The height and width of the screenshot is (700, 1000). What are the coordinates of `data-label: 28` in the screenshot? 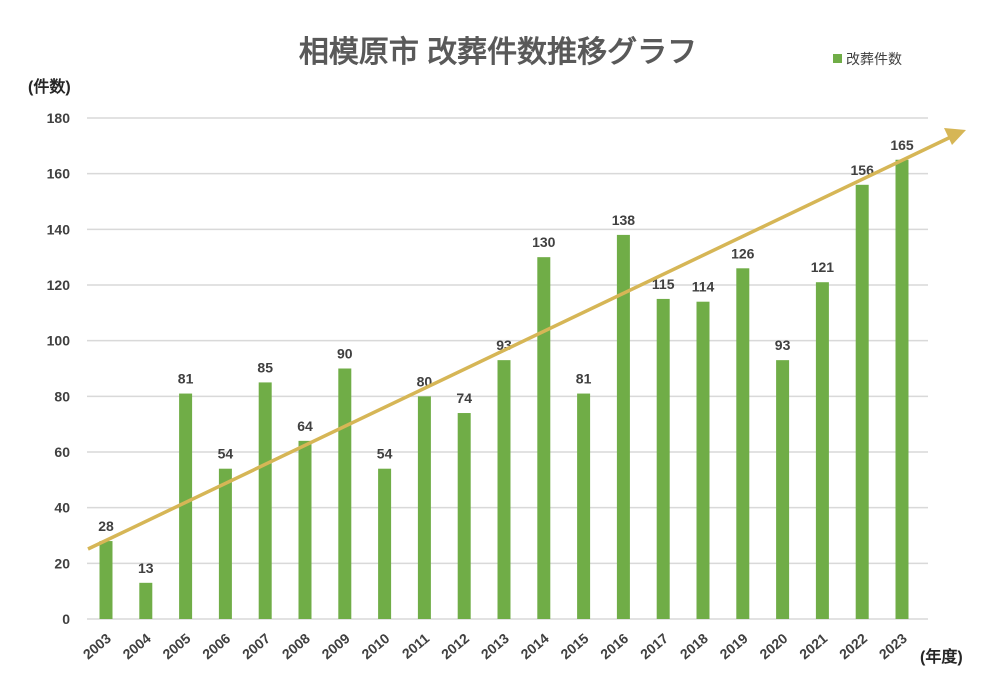 It's located at (106, 526).